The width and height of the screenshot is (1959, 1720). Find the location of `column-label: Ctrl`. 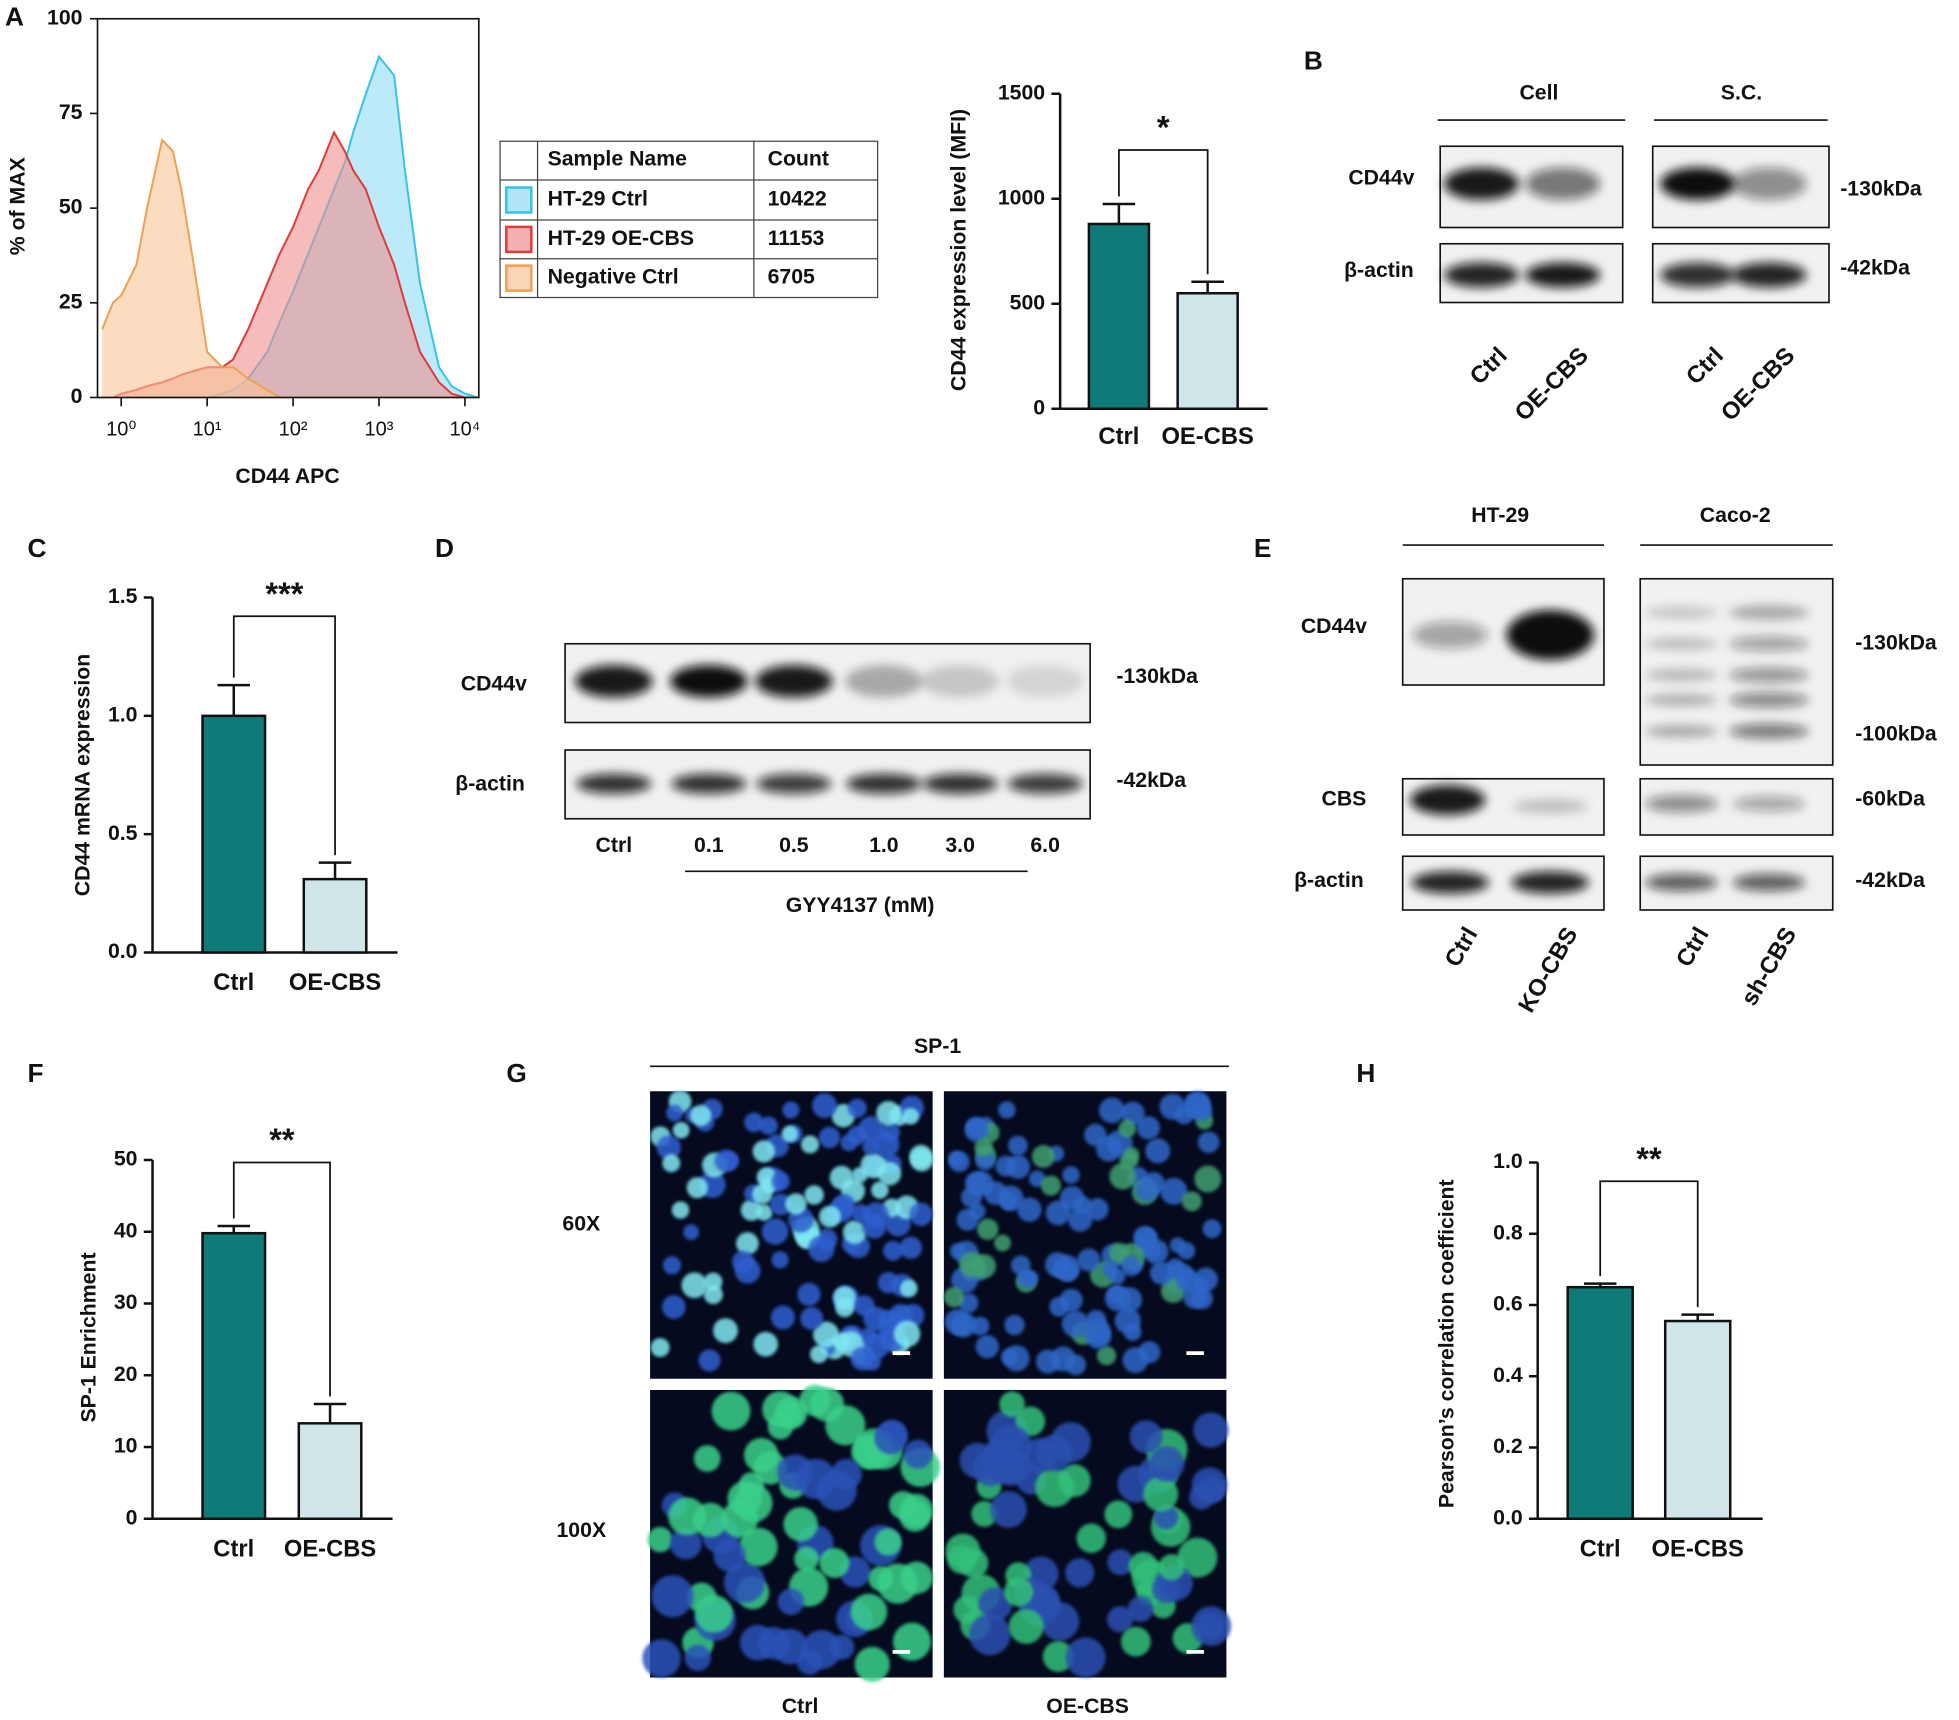

column-label: Ctrl is located at coordinates (800, 1706).